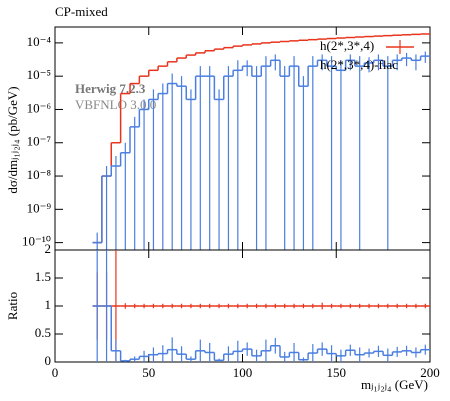 Image resolution: width=450 pixels, height=401 pixels. Describe the element at coordinates (43, 332) in the screenshot. I see `y-tick-label: 0.5` at that location.